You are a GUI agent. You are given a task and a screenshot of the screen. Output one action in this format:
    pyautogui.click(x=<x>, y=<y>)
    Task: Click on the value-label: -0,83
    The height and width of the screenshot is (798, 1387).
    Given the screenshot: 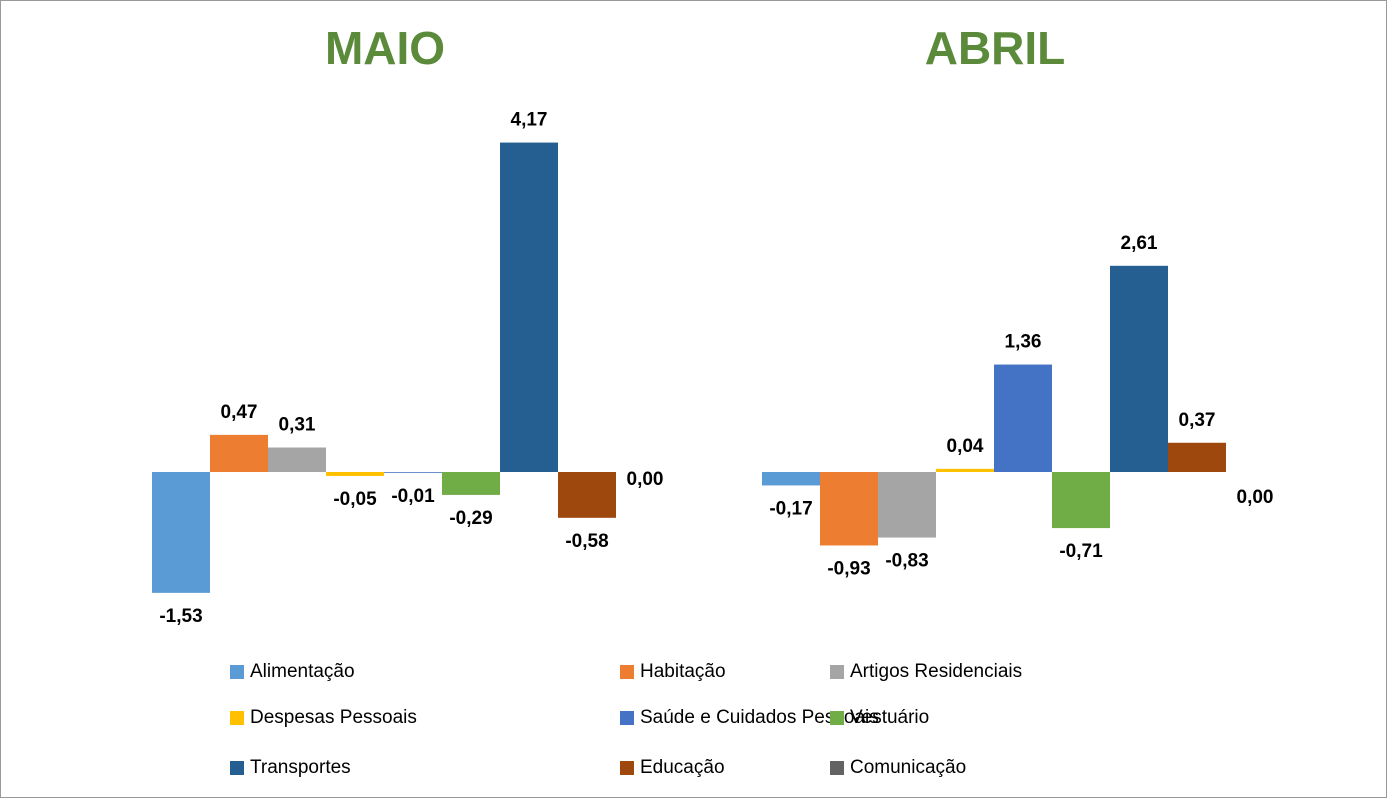 What is the action you would take?
    pyautogui.click(x=906, y=561)
    